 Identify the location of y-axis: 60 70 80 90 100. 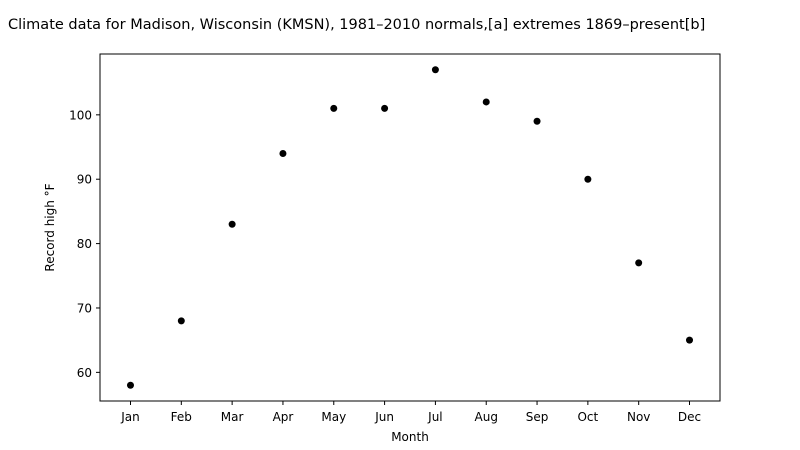
(84, 244).